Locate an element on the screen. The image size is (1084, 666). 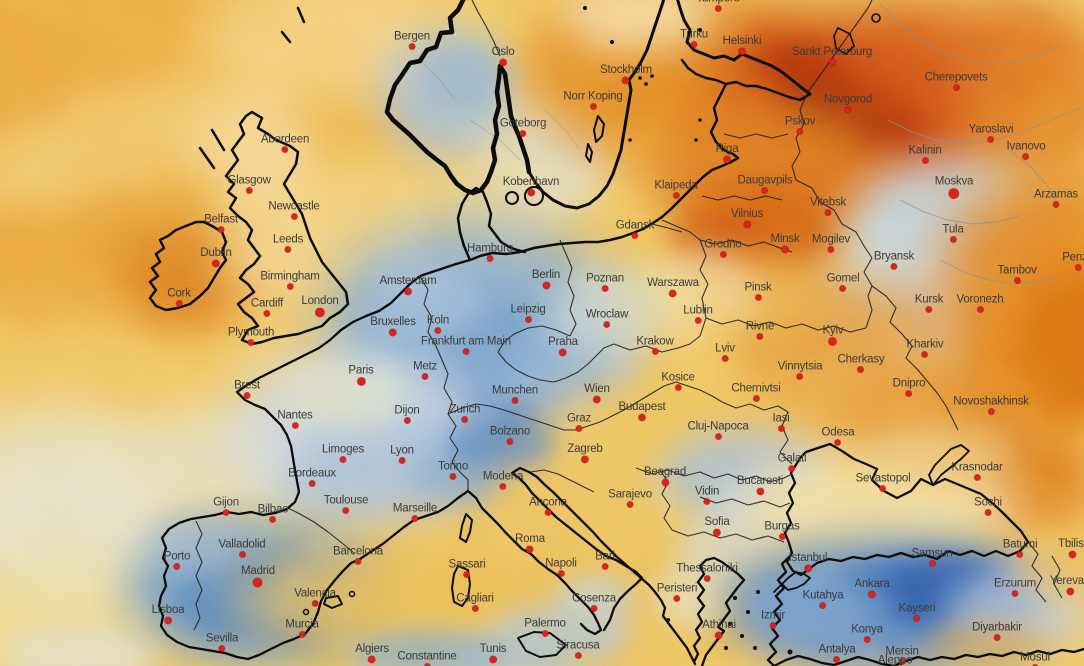
city-label: Pskov is located at coordinates (800, 121).